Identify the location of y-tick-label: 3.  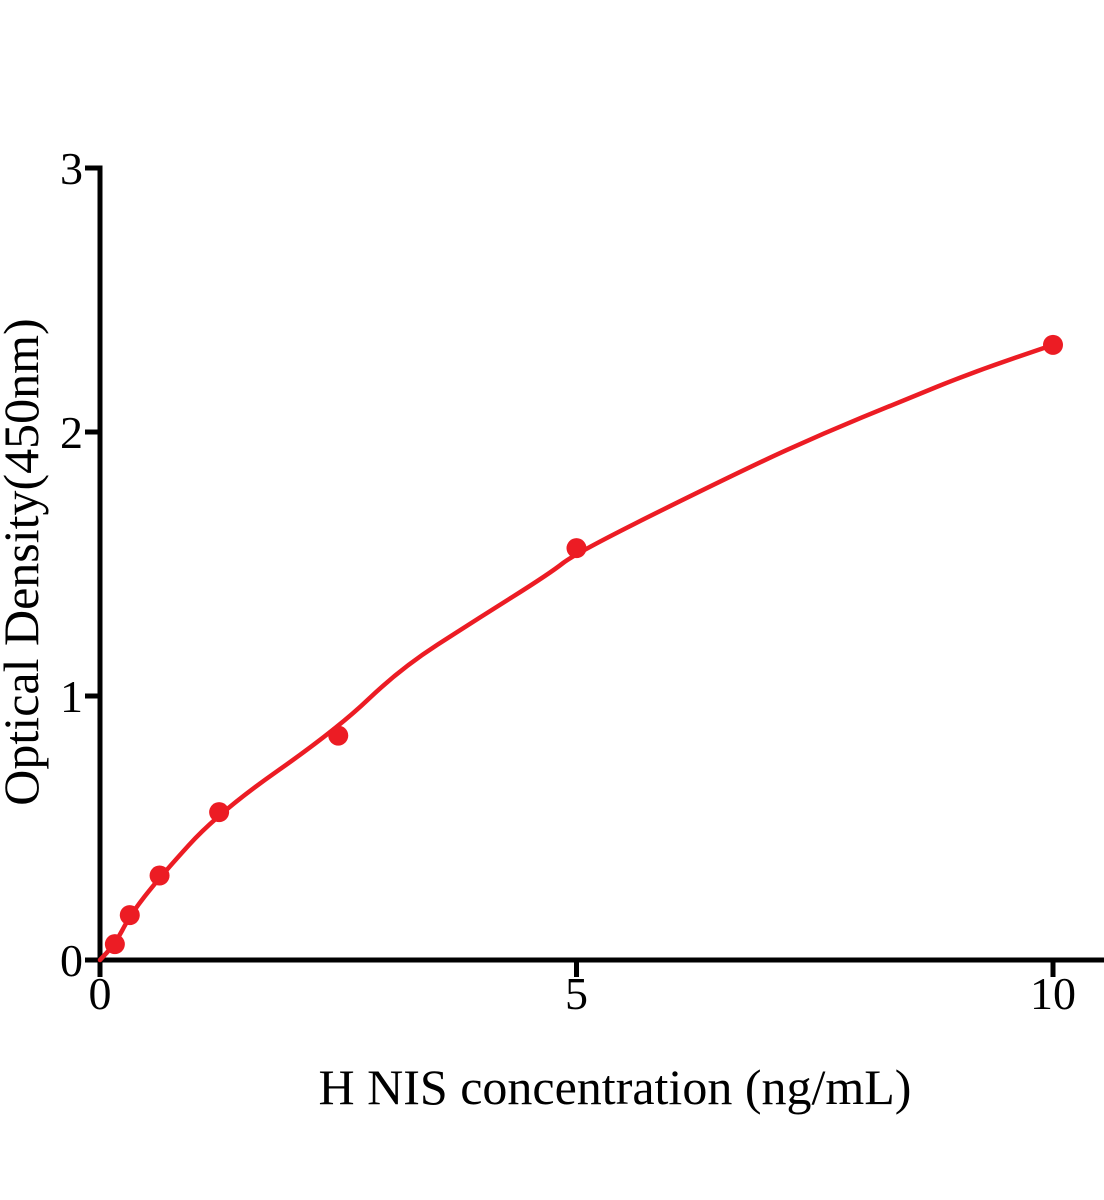
(71, 168).